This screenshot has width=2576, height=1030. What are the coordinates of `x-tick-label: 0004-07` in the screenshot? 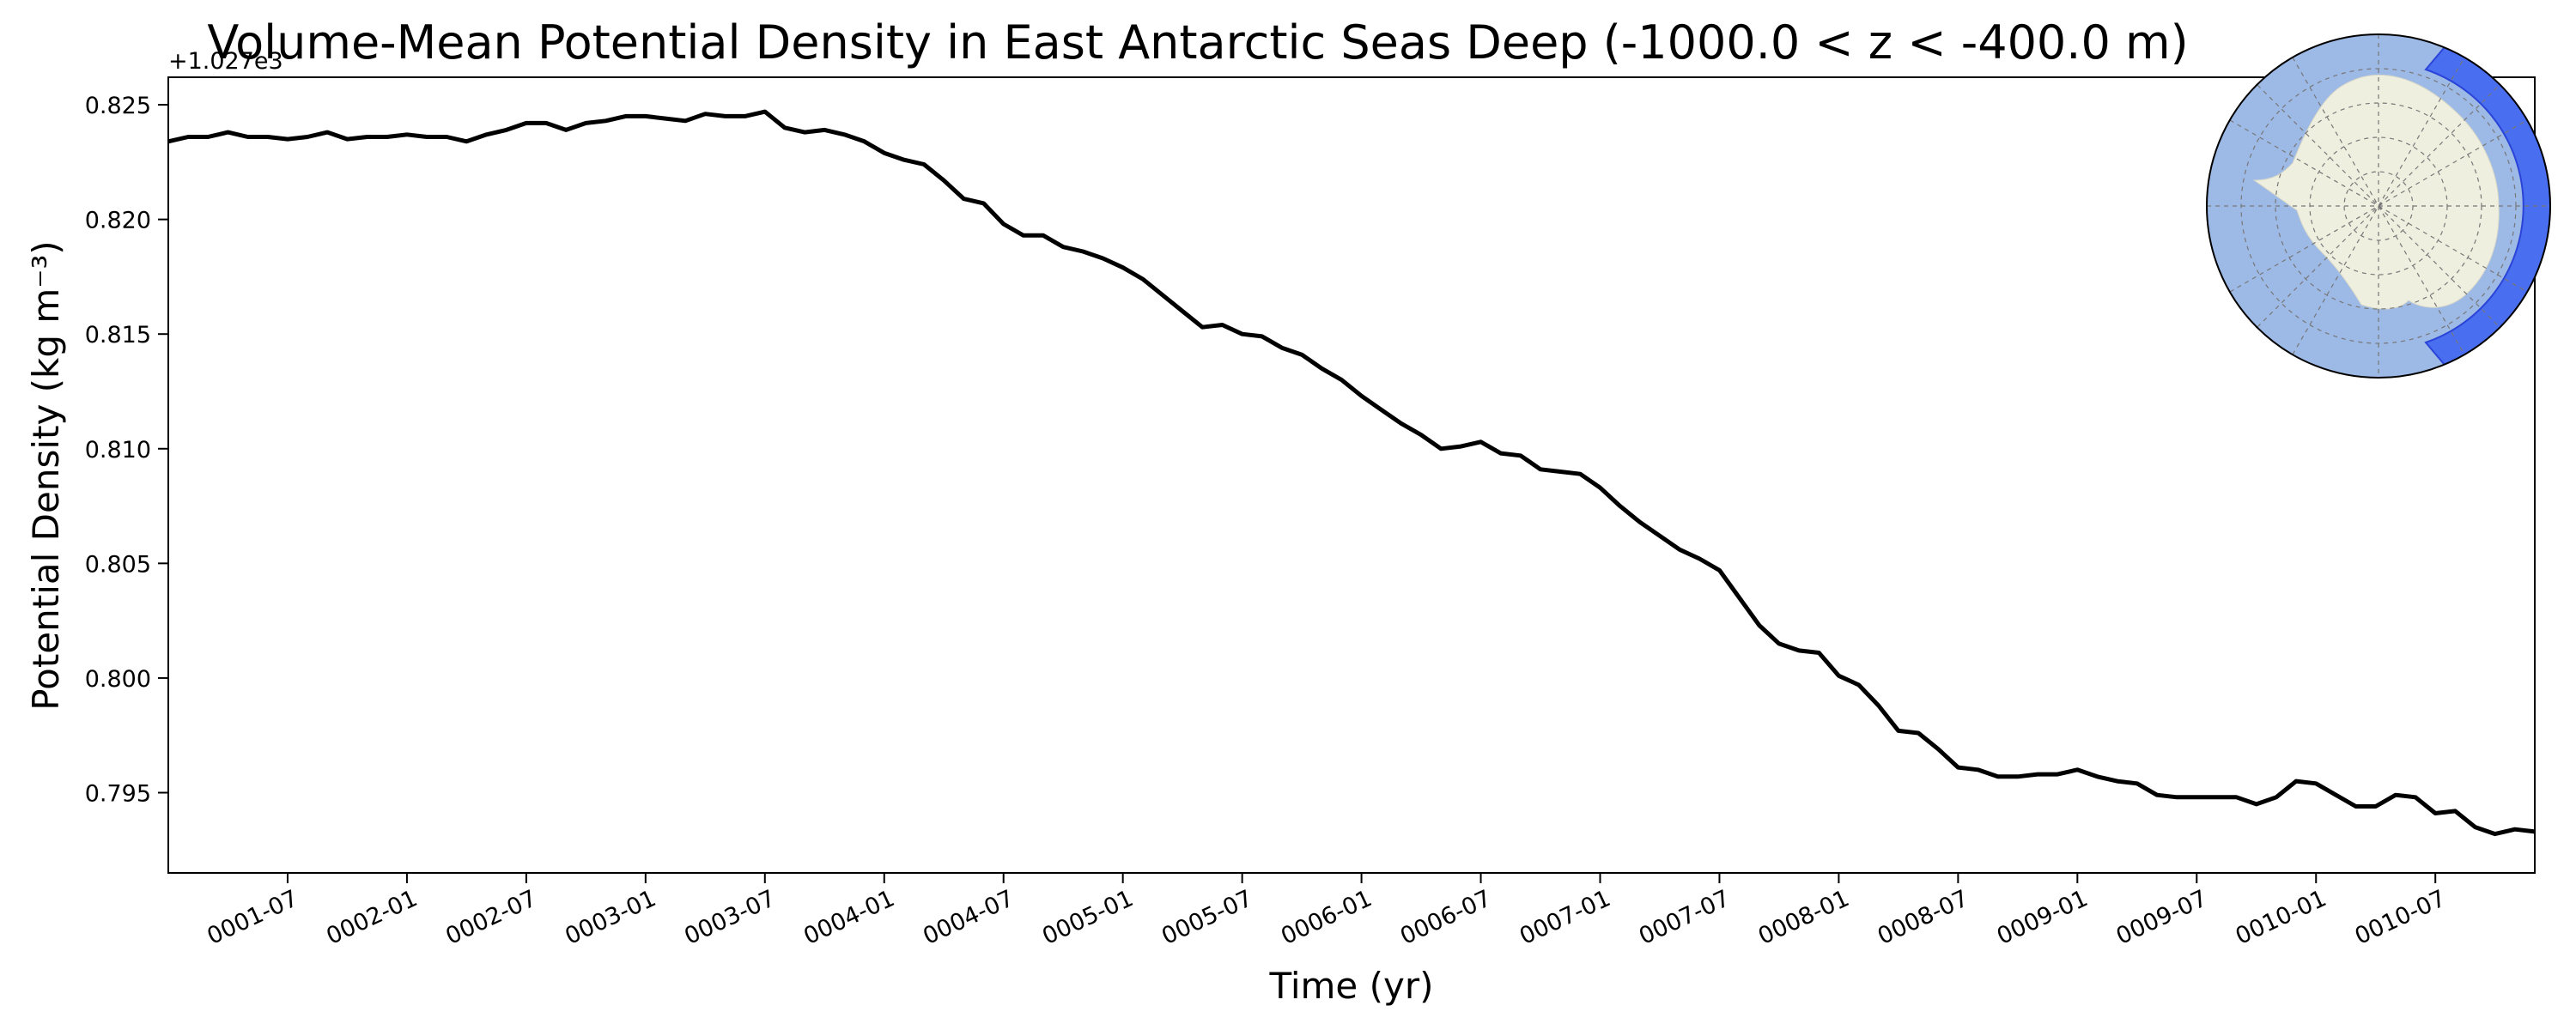 It's located at (969, 917).